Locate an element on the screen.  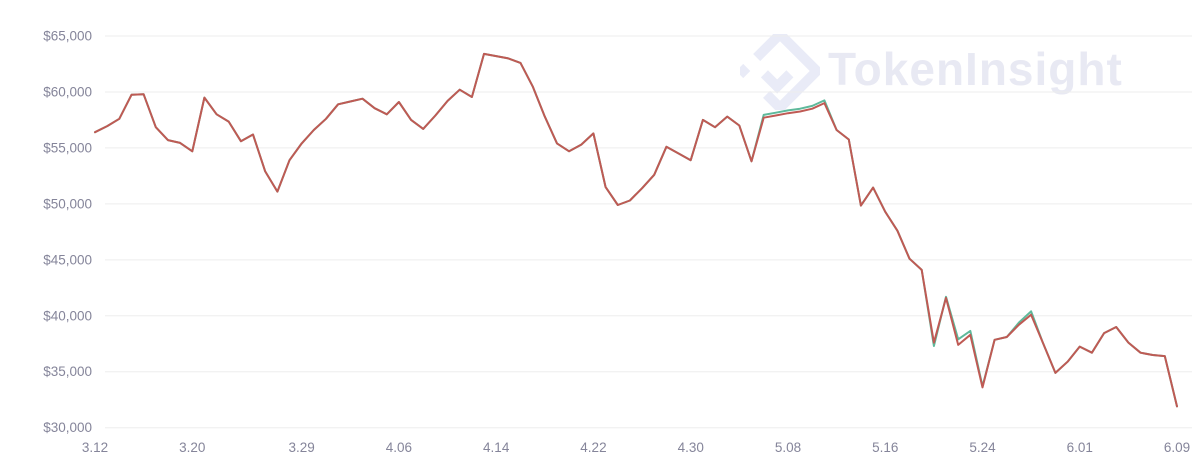
x-tick-label: 5.08 is located at coordinates (788, 447).